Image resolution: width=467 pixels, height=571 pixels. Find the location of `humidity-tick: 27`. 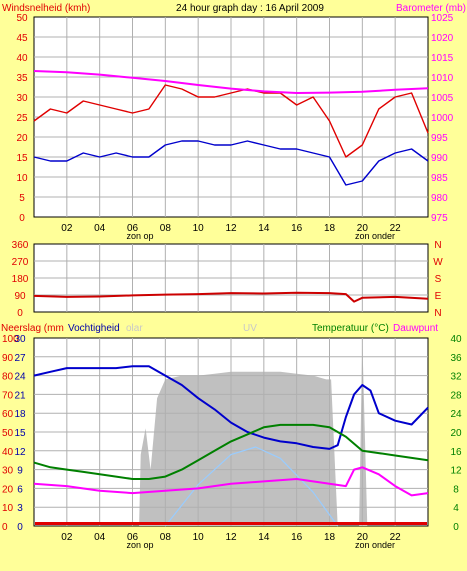

humidity-tick: 27 is located at coordinates (20, 358).